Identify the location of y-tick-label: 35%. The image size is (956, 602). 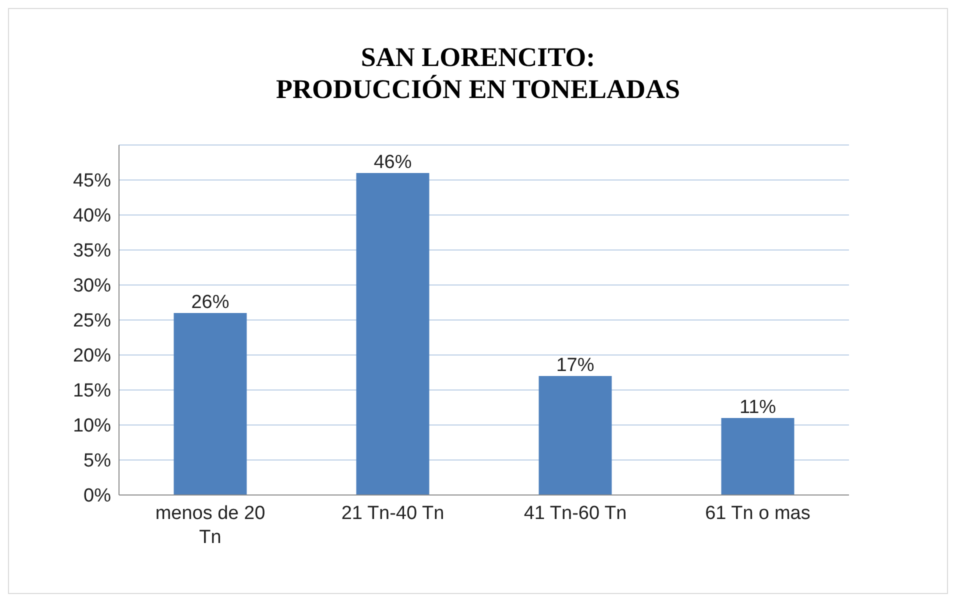
(92, 251).